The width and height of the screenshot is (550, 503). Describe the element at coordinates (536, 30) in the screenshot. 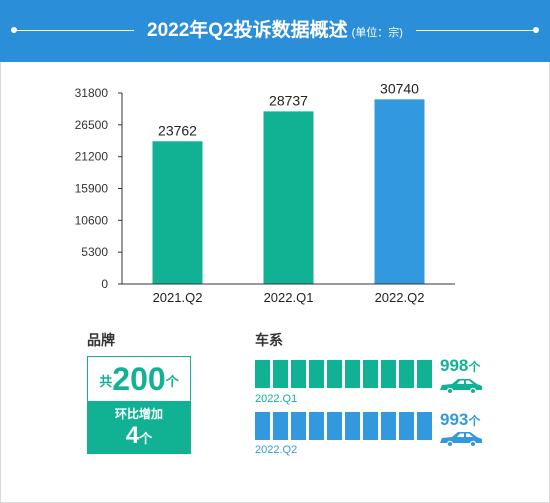

I see `banner-dot-right` at that location.